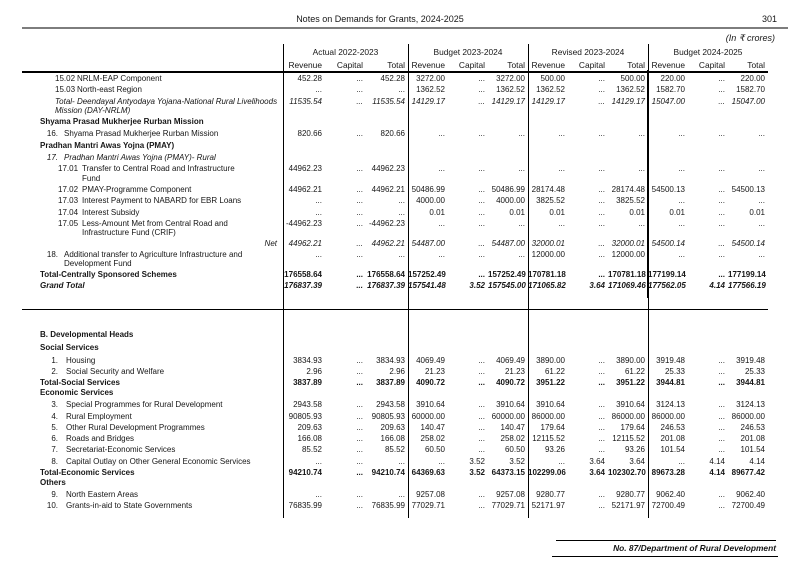 Image resolution: width=800 pixels, height=566 pixels. Describe the element at coordinates (548, 506) in the screenshot. I see `cell-revised-2023-2024-revenue: 52171.97` at that location.